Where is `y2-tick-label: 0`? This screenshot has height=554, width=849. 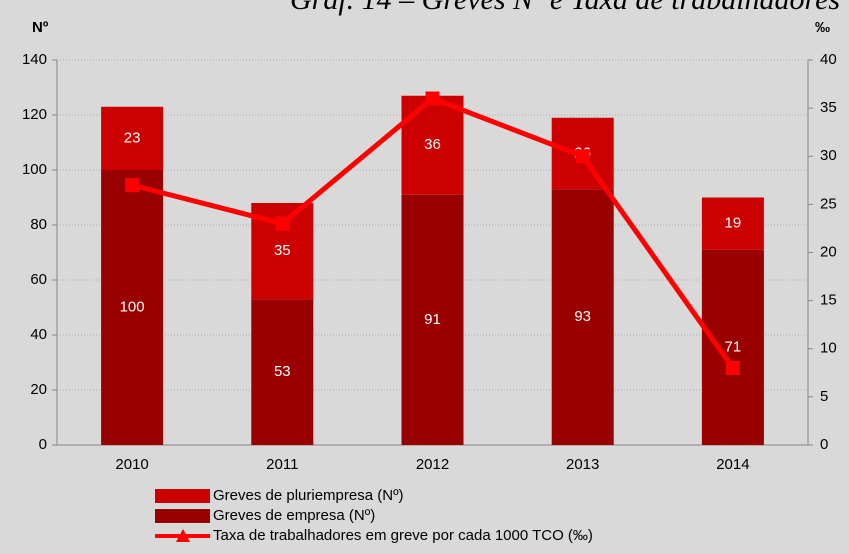
y2-tick-label: 0 is located at coordinates (824, 444).